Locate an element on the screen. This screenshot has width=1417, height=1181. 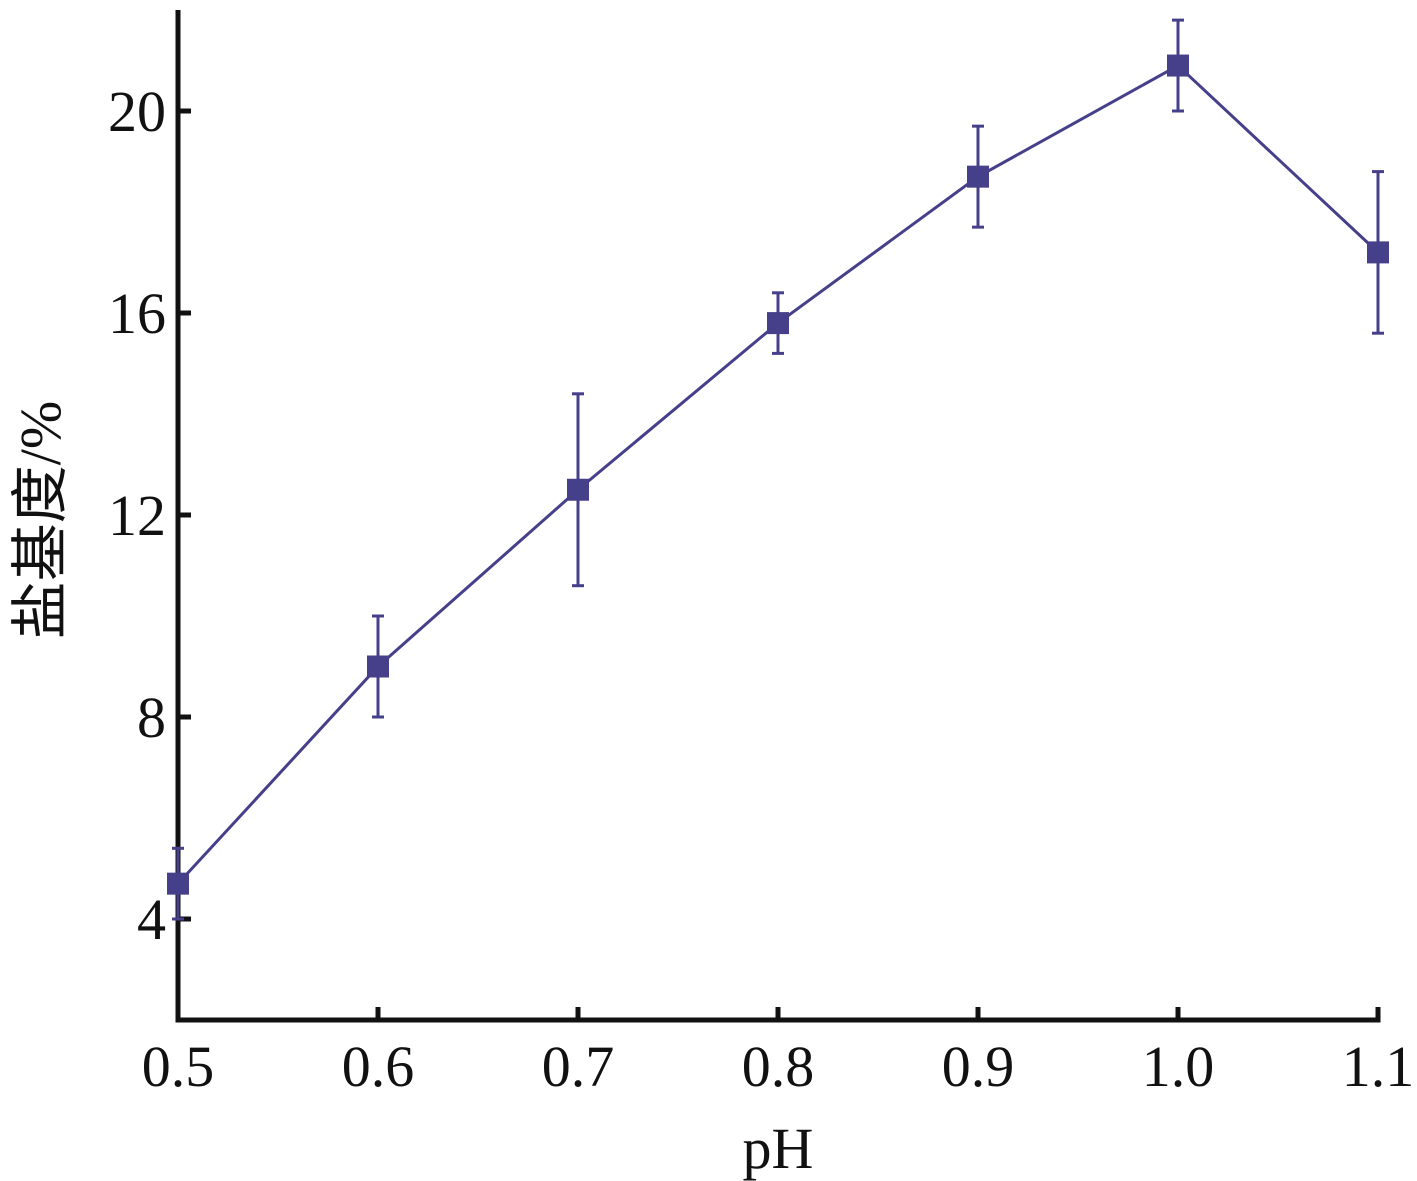
x-tick-label: 0.9 is located at coordinates (978, 1066).